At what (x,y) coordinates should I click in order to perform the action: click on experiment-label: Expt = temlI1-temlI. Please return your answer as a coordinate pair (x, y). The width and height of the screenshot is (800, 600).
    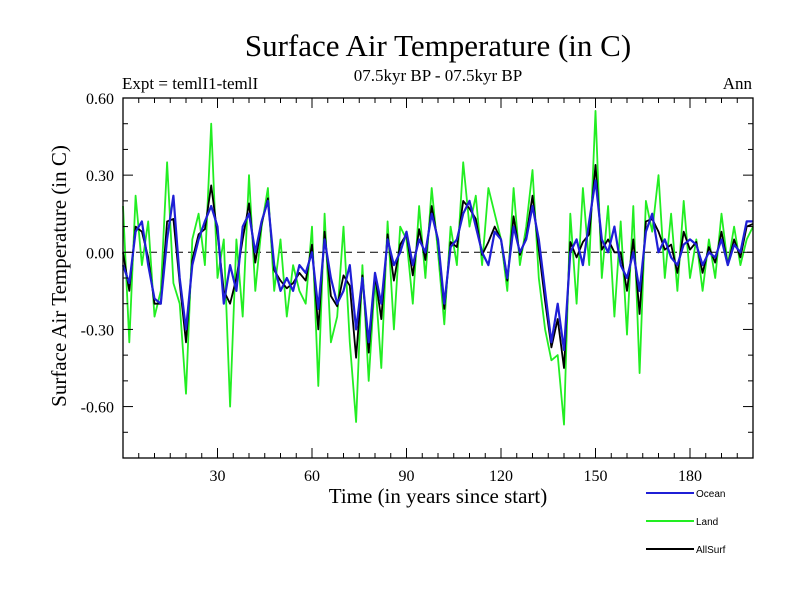
    Looking at the image, I should click on (190, 83).